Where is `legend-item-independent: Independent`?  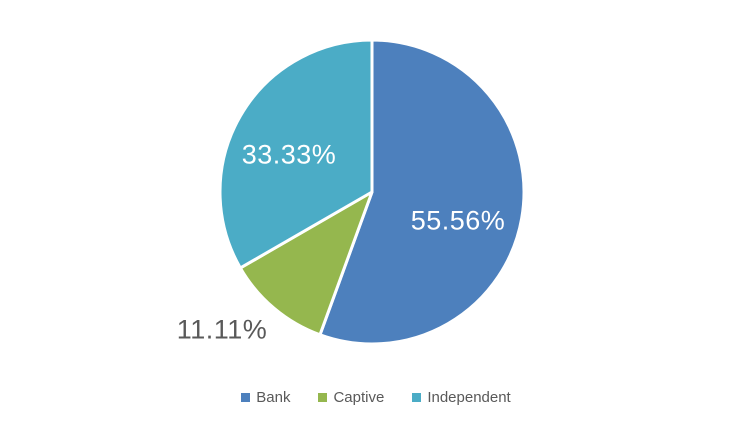
legend-item-independent: Independent is located at coordinates (461, 397).